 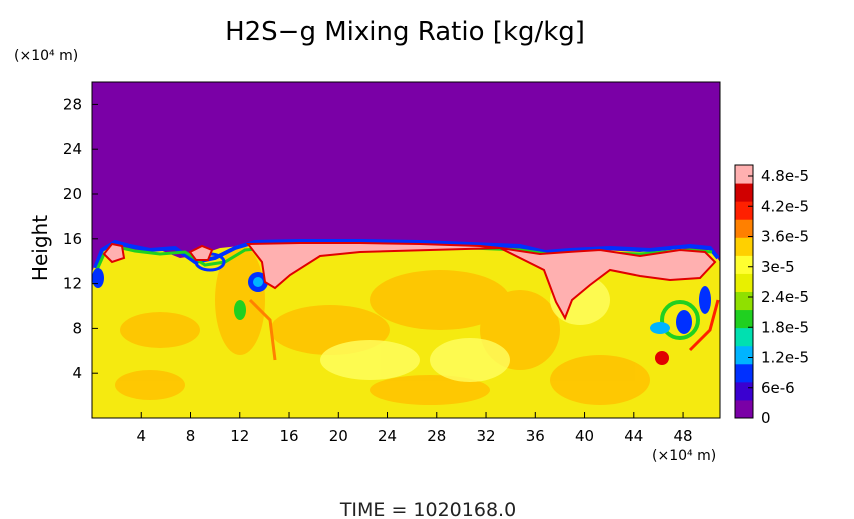 What do you see at coordinates (191, 436) in the screenshot?
I see `x-tick-label: 8` at bounding box center [191, 436].